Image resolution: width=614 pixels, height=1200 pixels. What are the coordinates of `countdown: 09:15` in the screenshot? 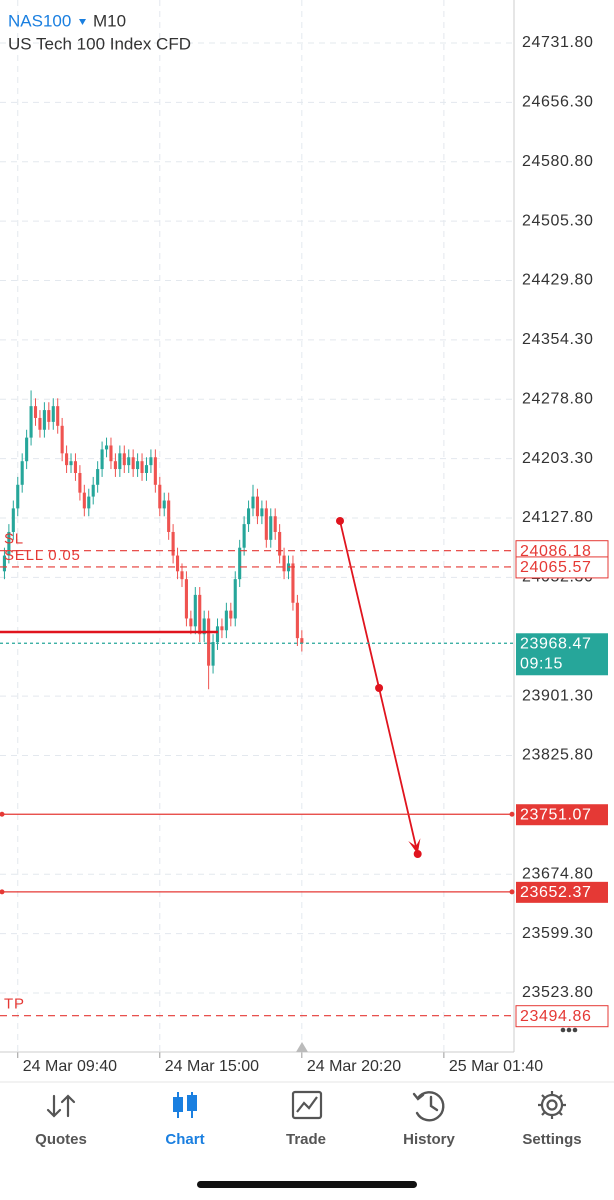 It's located at (541, 663).